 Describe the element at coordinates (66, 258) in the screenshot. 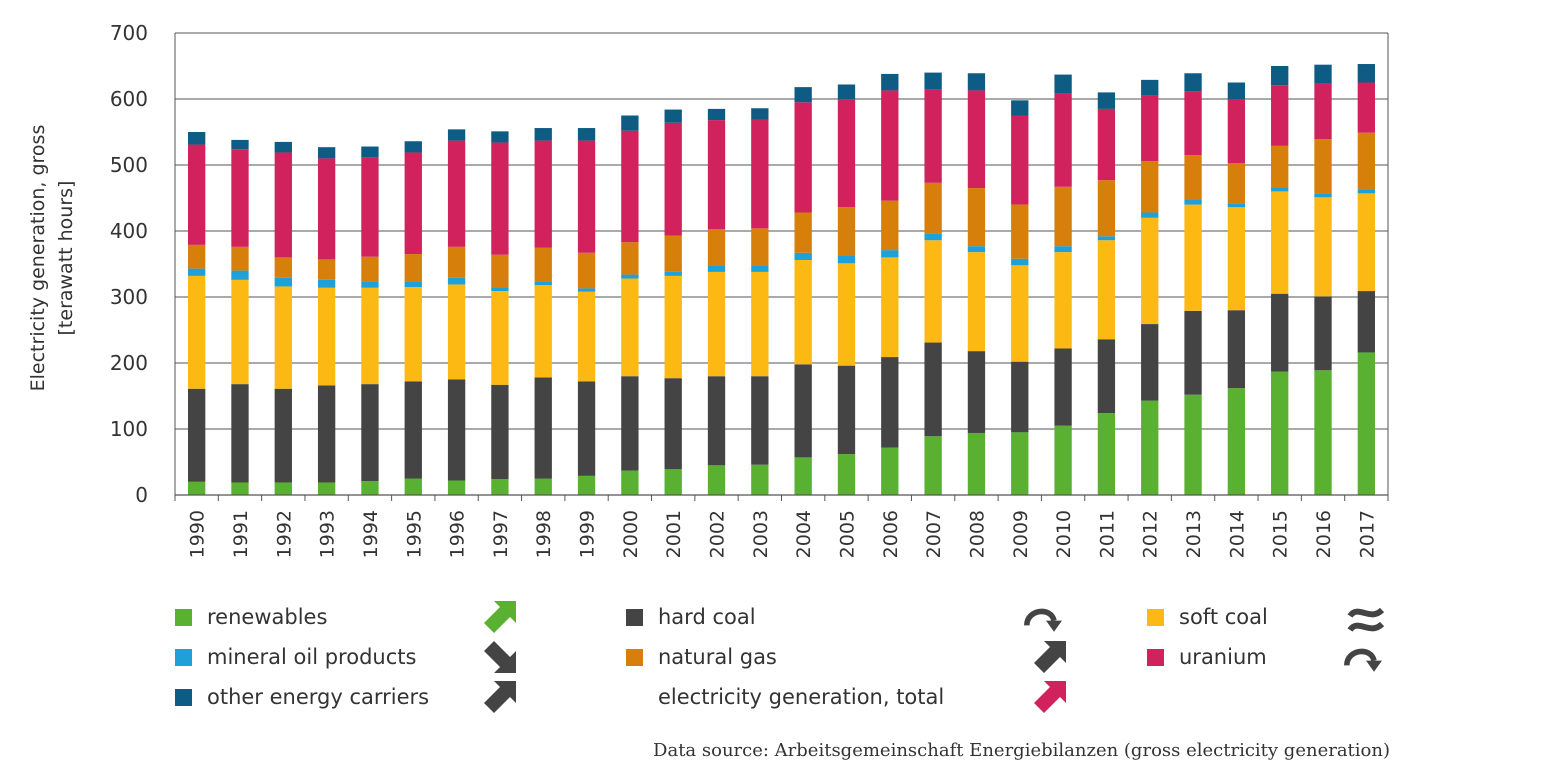

I see `y-axis-label-line-2: [terawatt hours]` at that location.